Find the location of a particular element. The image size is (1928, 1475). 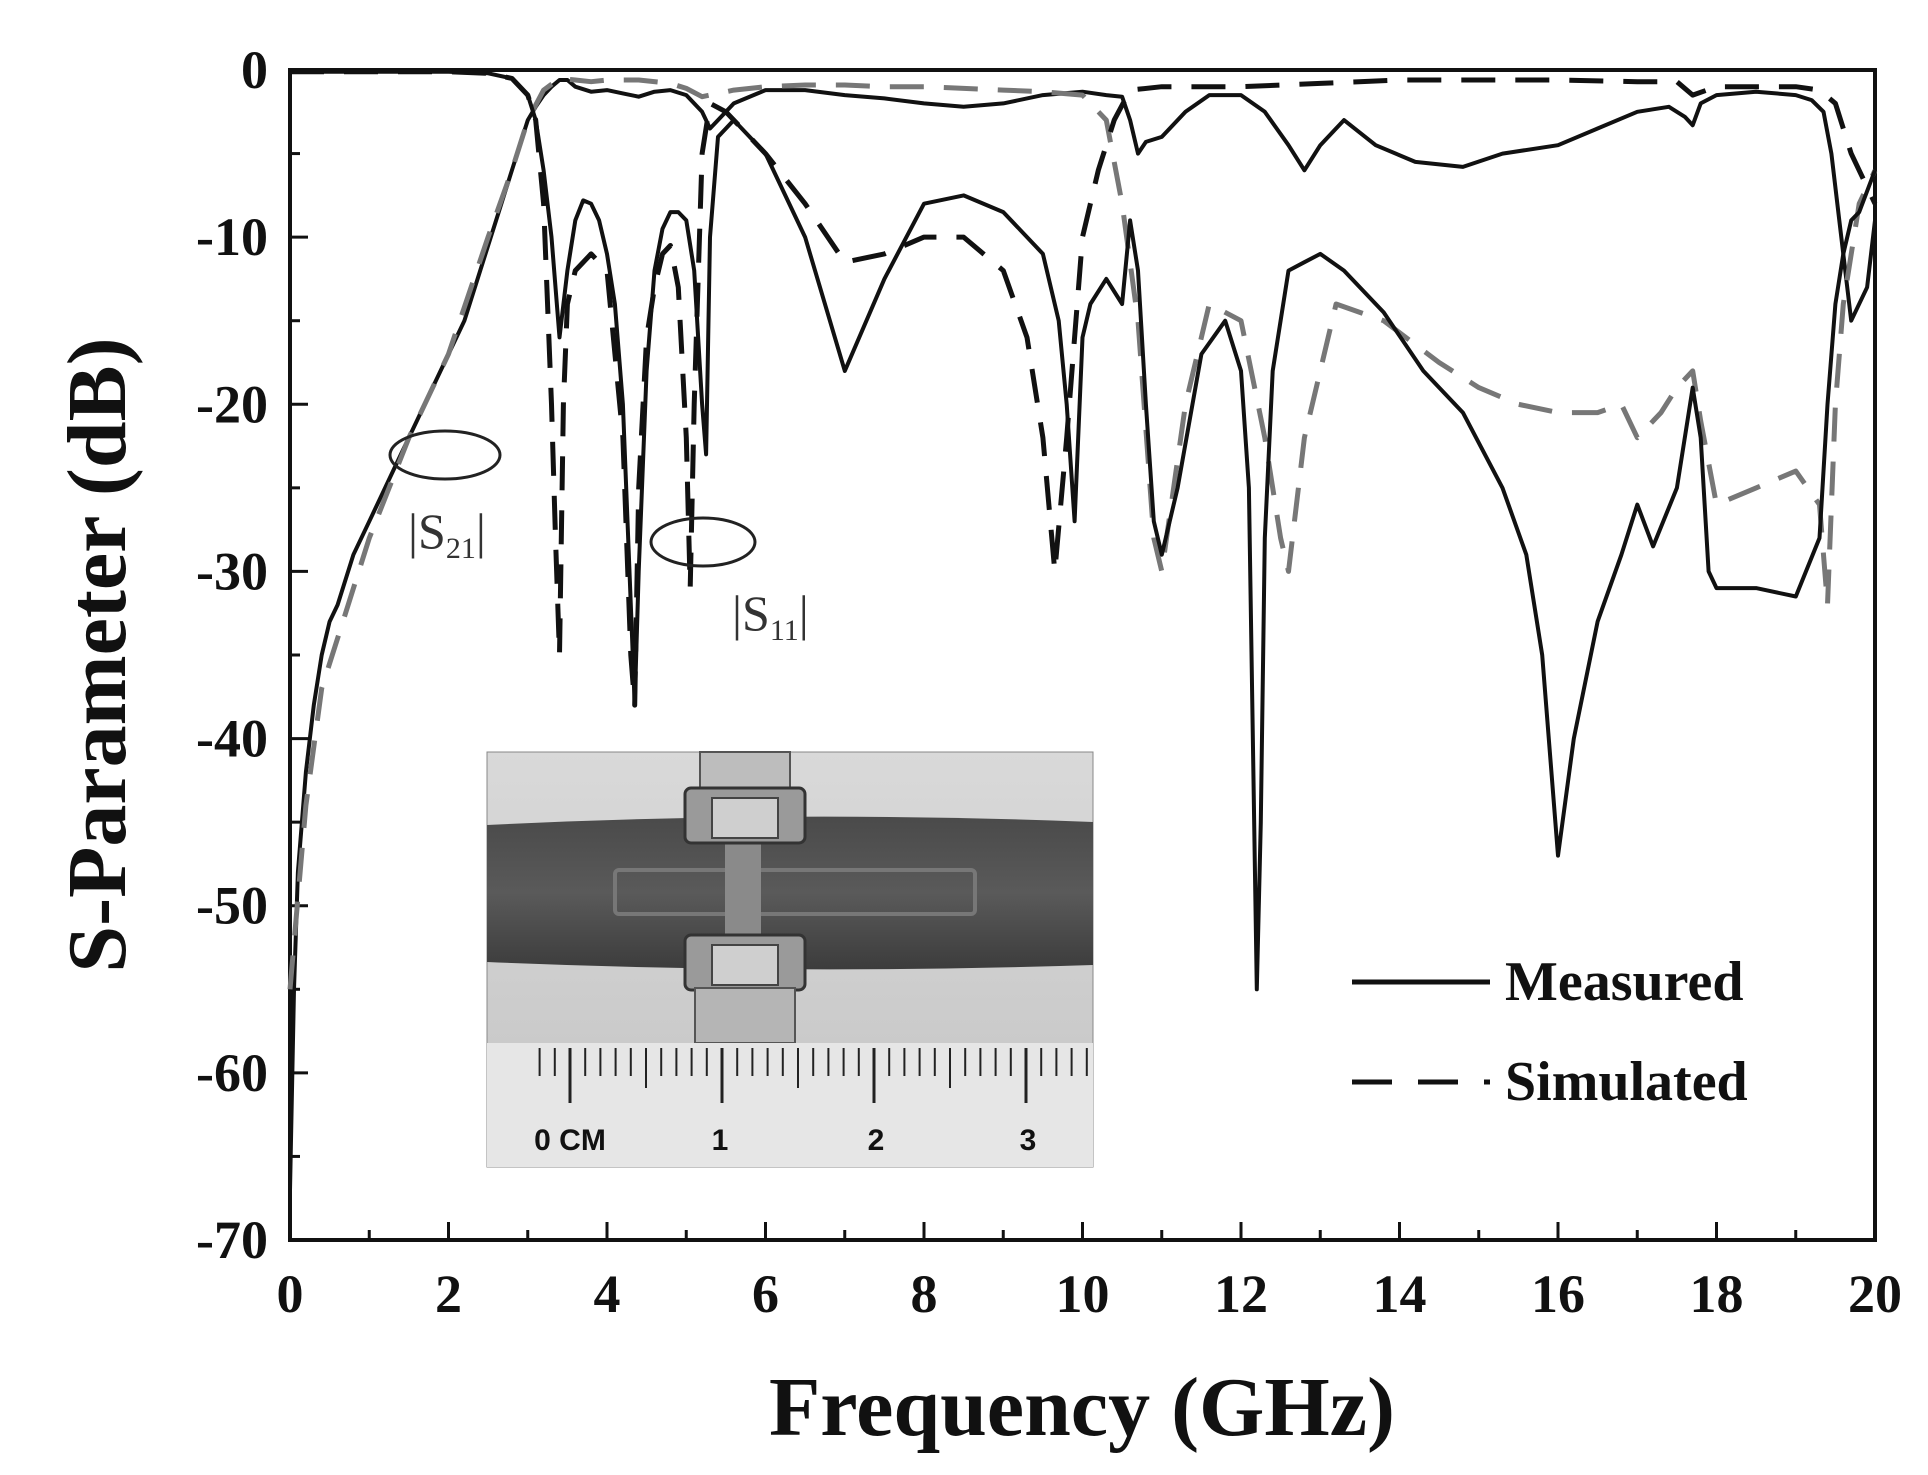

x-tick-label: 10 is located at coordinates (1083, 1294).